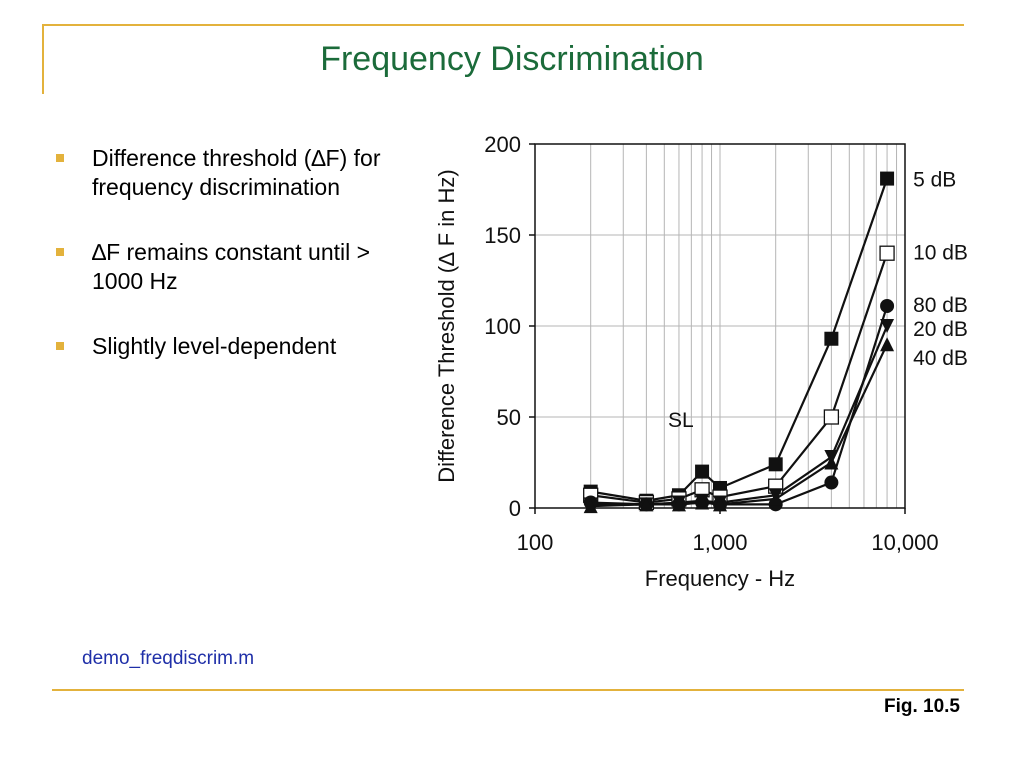  I want to click on y-tick-label: 150, so click(502, 235).